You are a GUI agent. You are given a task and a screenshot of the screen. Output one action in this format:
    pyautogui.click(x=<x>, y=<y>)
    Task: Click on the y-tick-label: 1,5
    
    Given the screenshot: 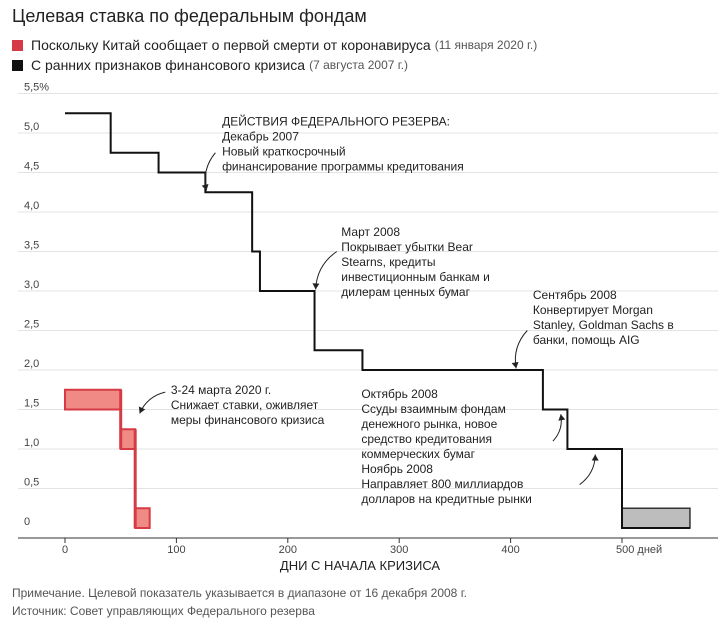 What is the action you would take?
    pyautogui.click(x=31, y=404)
    